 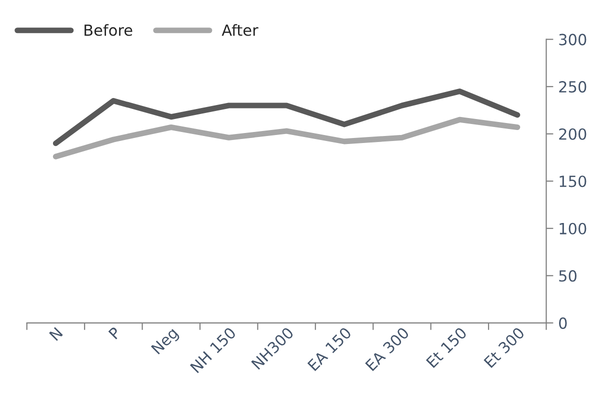 I want to click on legend-label: After, so click(x=240, y=30).